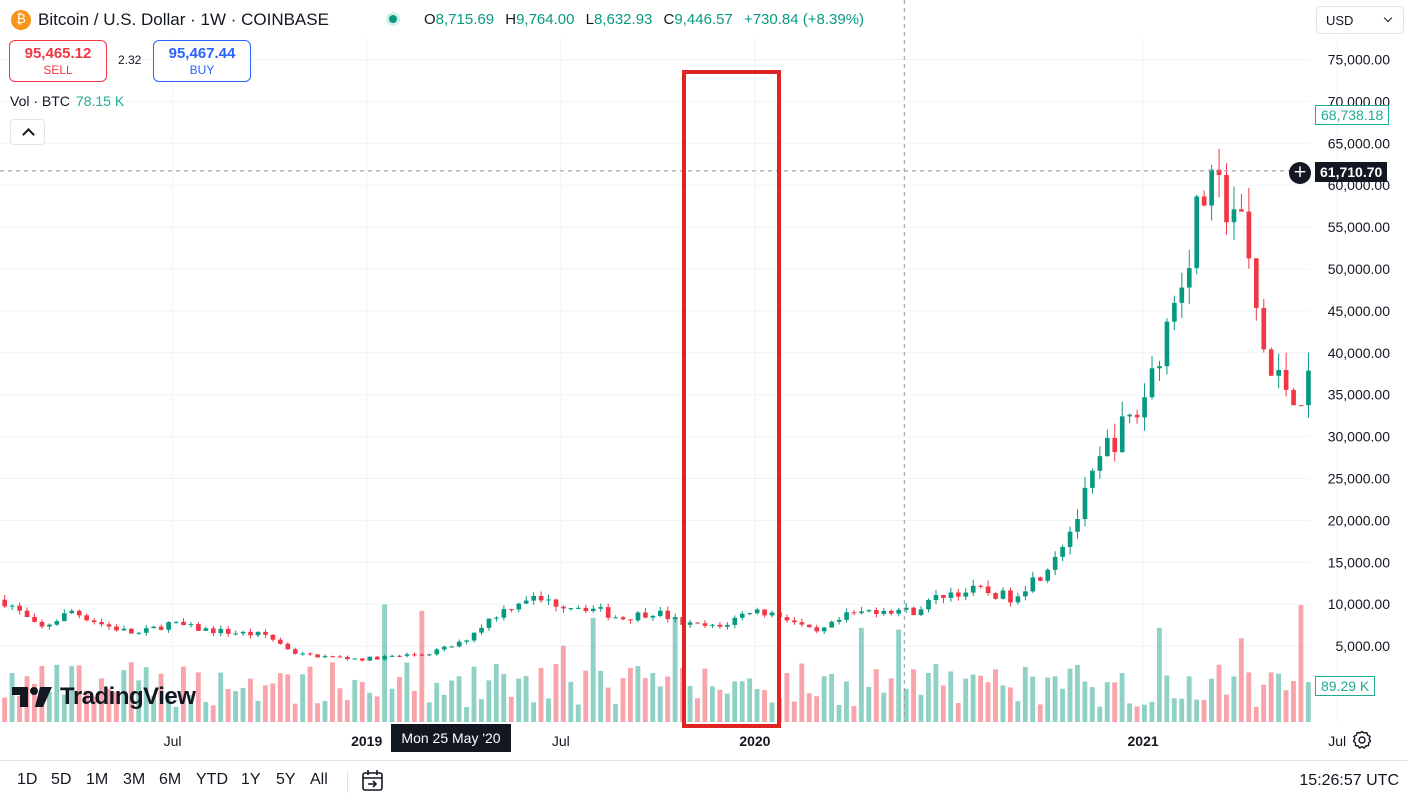 This screenshot has width=1408, height=802. Describe the element at coordinates (1362, 740) in the screenshot. I see `settings-gear-icon` at that location.